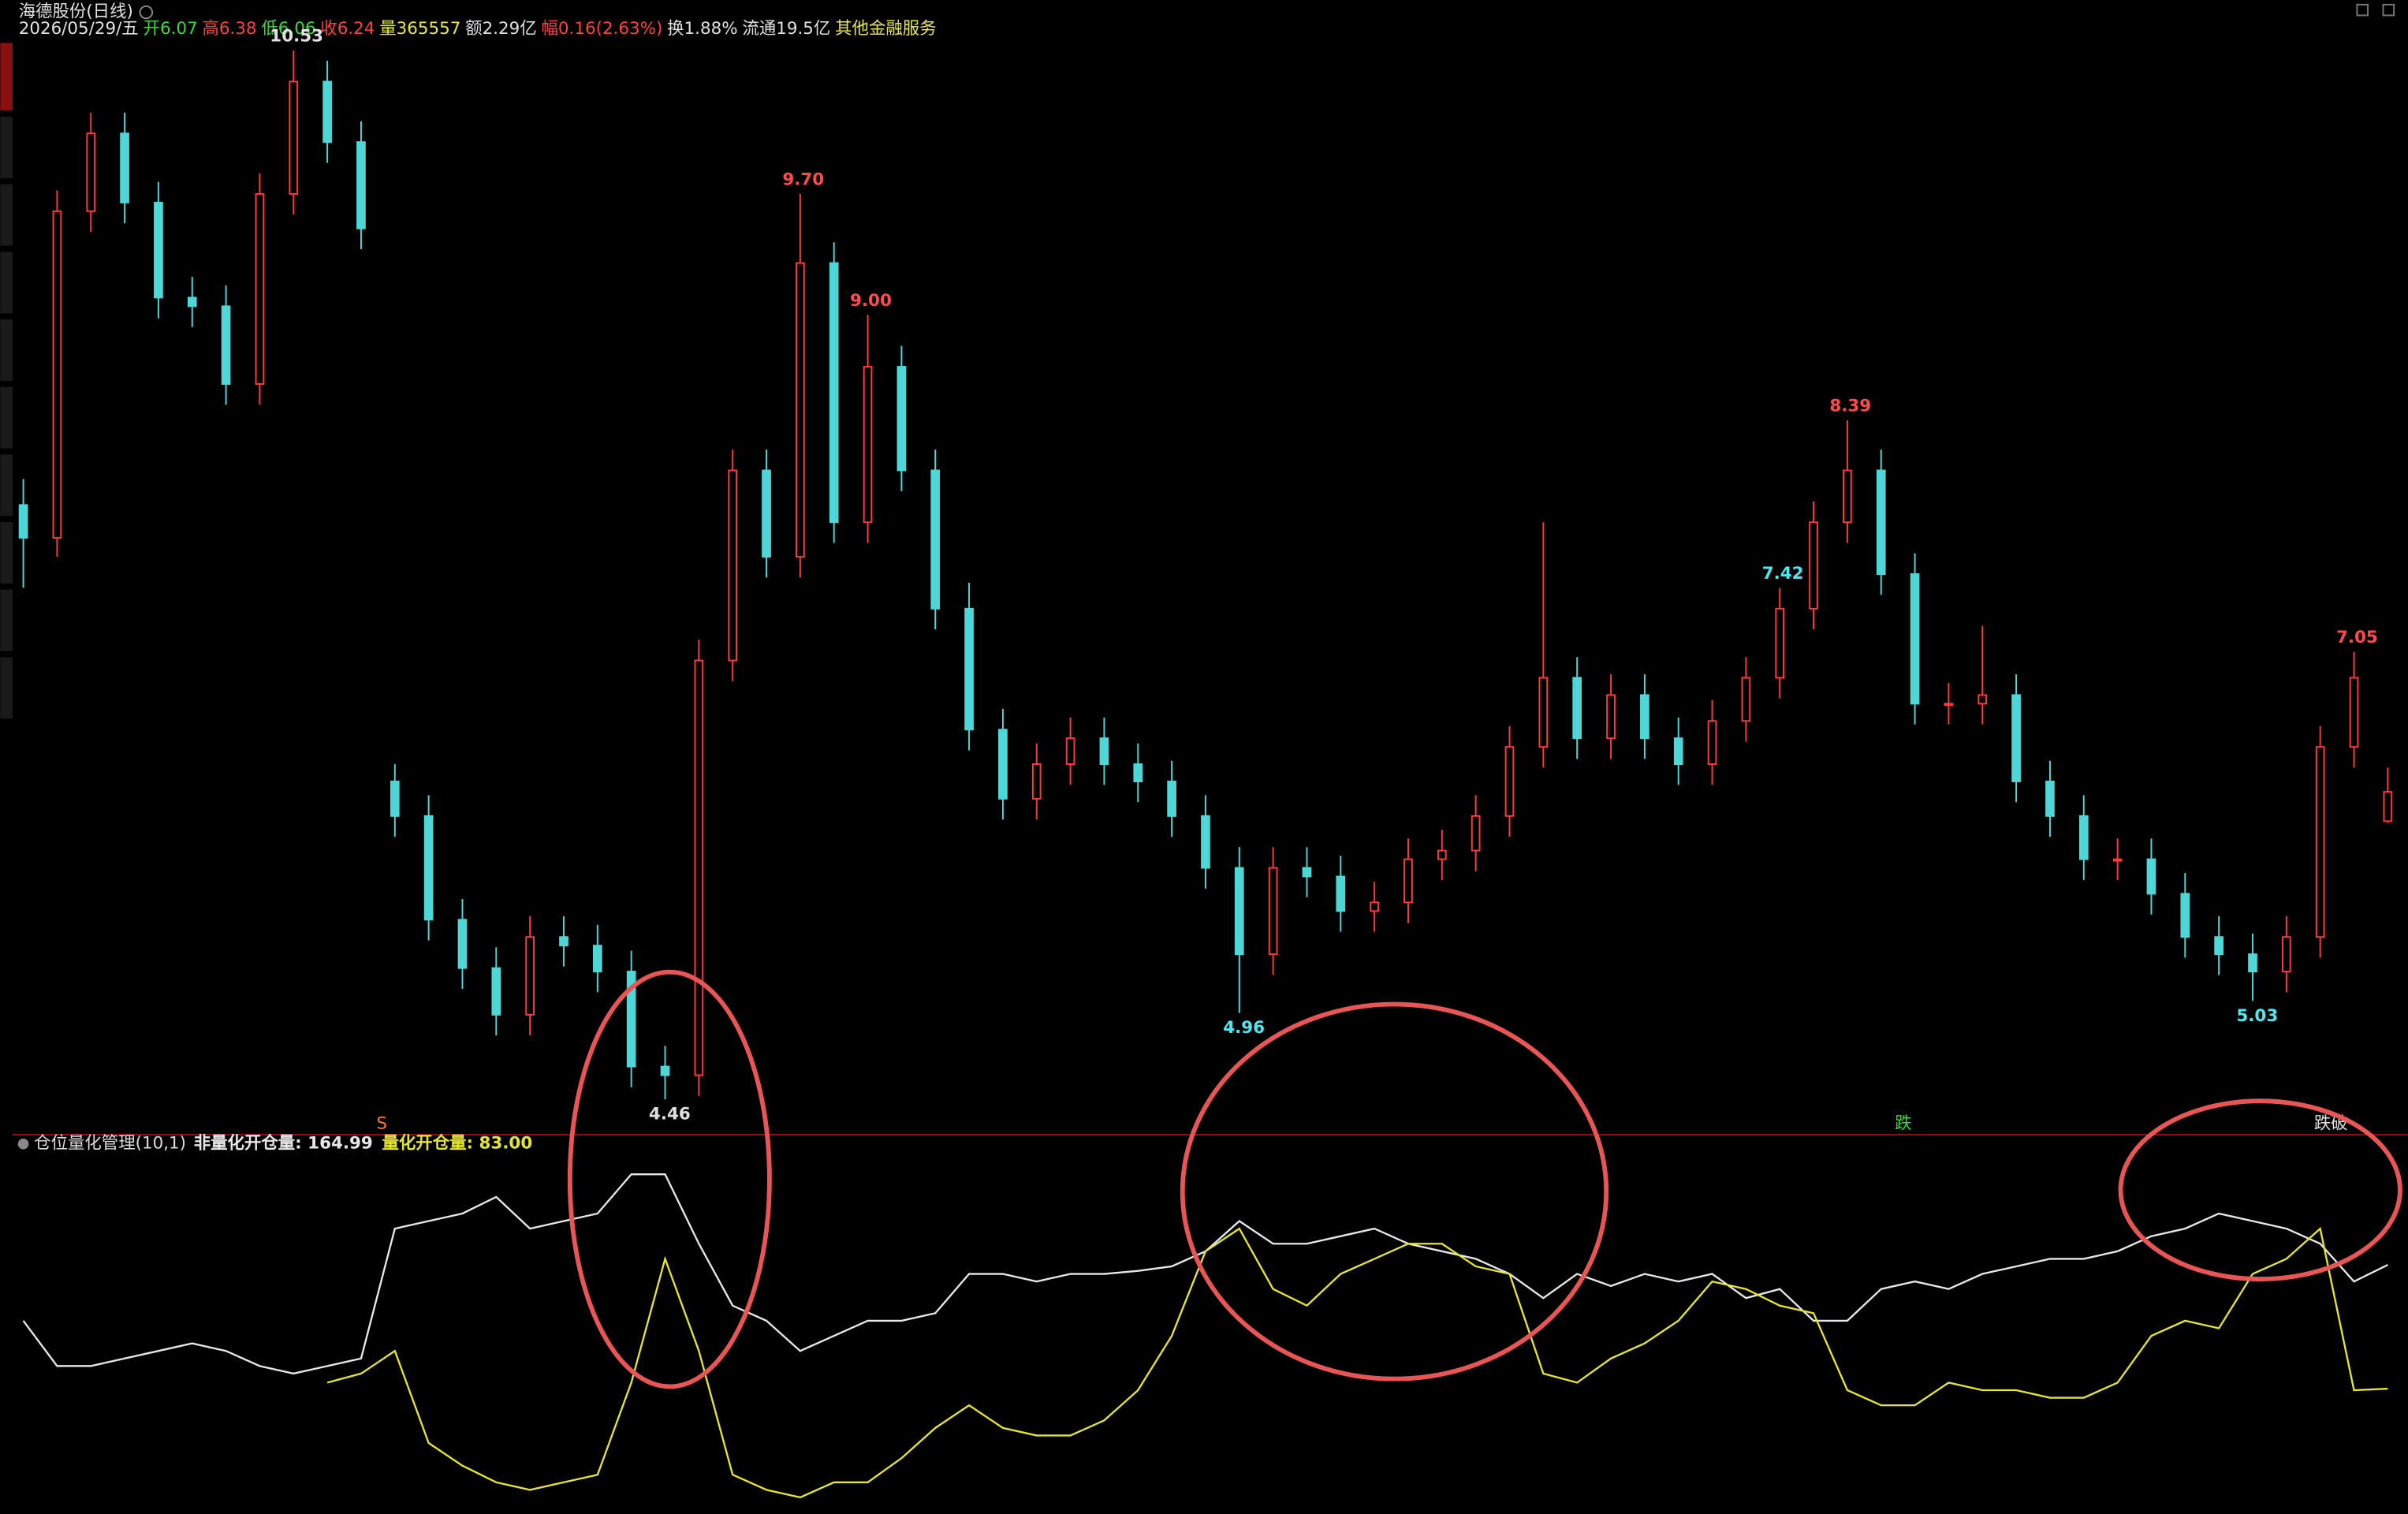  What do you see at coordinates (603, 29) in the screenshot?
I see `quote-item: 幅0.16(2.63%)` at bounding box center [603, 29].